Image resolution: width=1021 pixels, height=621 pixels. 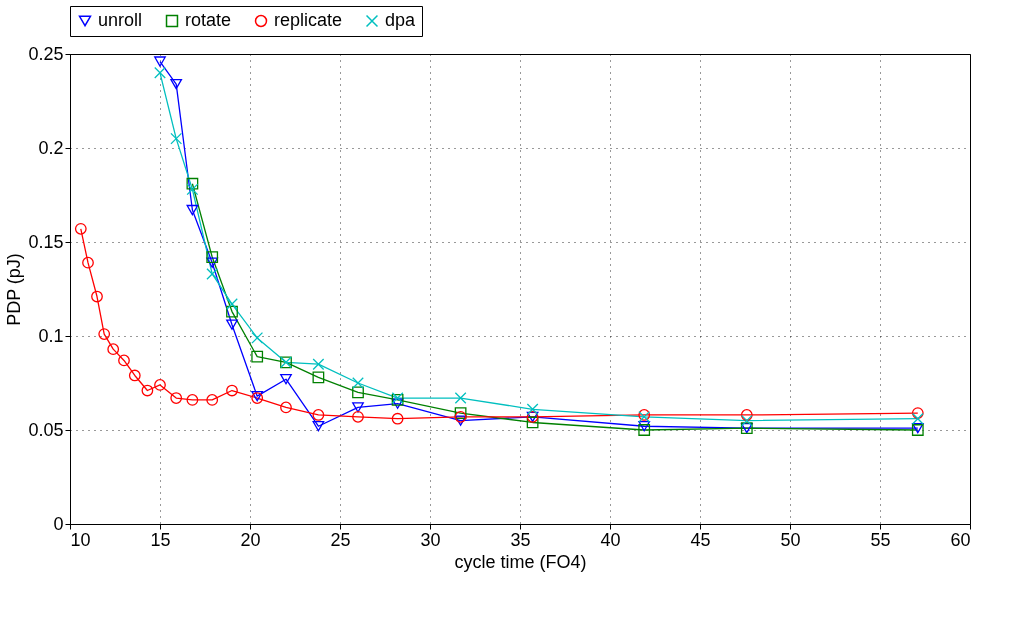 I want to click on legend-label: unroll, so click(x=120, y=20).